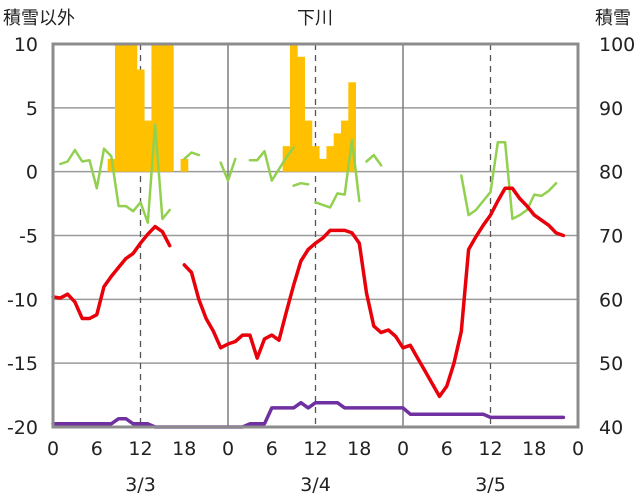 Image resolution: width=636 pixels, height=501 pixels. Describe the element at coordinates (611, 300) in the screenshot. I see `right-tick-label-4: 60` at that location.